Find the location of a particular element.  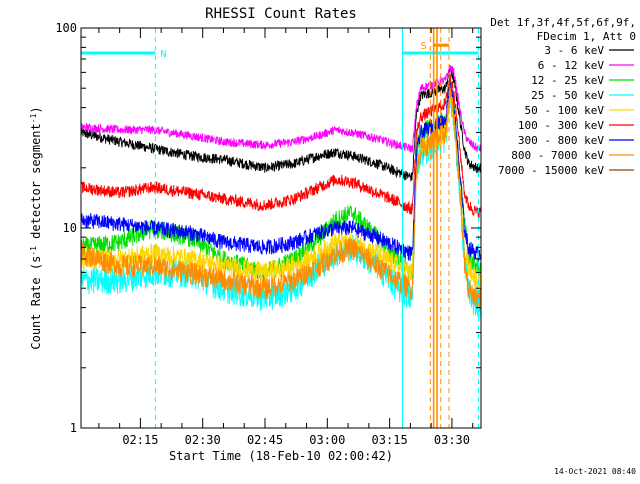

chart-title: RHESSI Count Rates is located at coordinates (281, 14).